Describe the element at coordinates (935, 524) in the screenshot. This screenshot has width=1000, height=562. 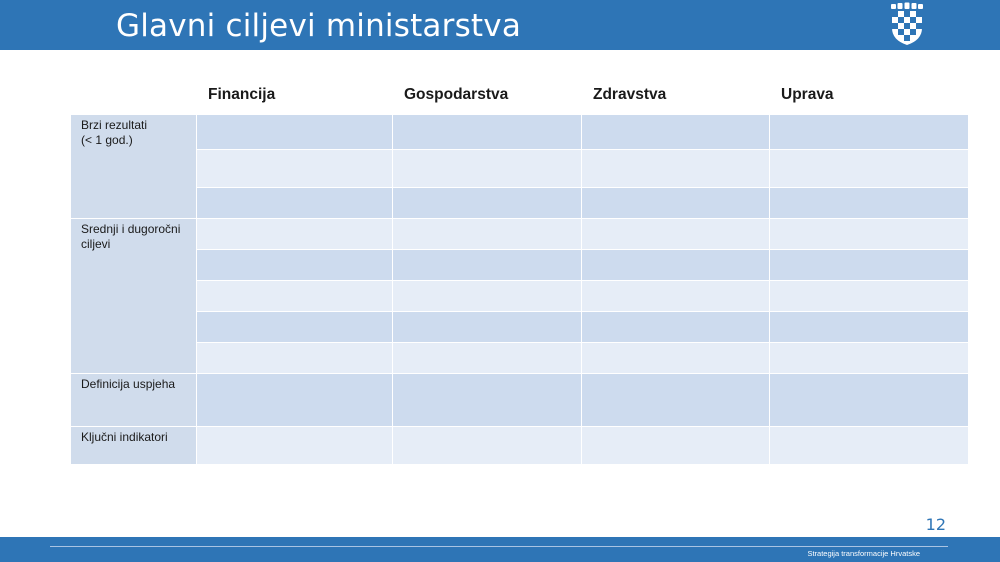
I see `page-number: 12` at that location.